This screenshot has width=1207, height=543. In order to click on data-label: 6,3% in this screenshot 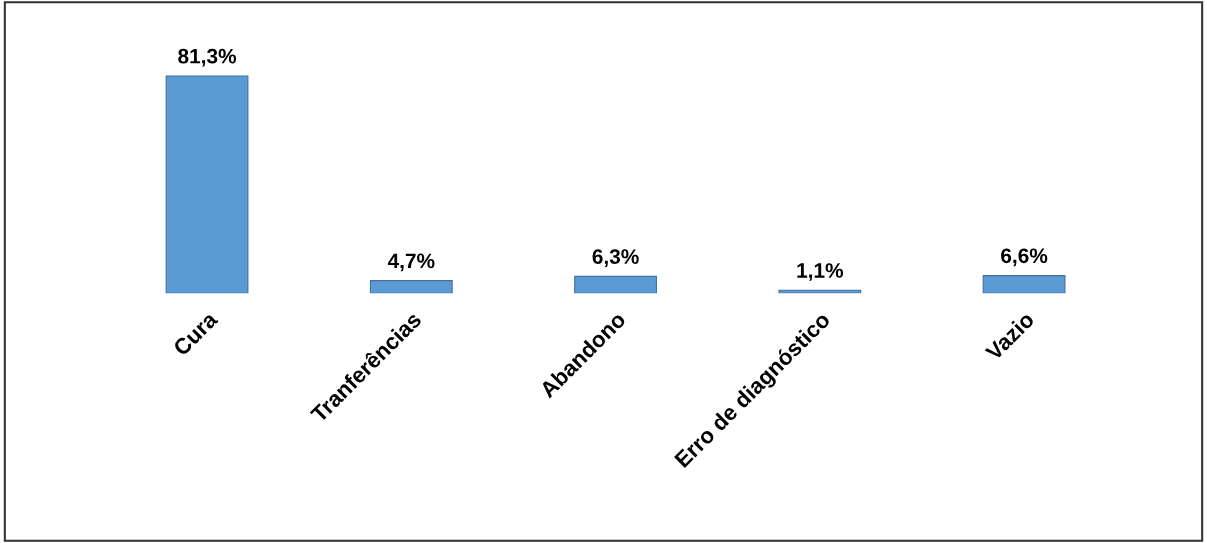, I will do `click(615, 258)`.